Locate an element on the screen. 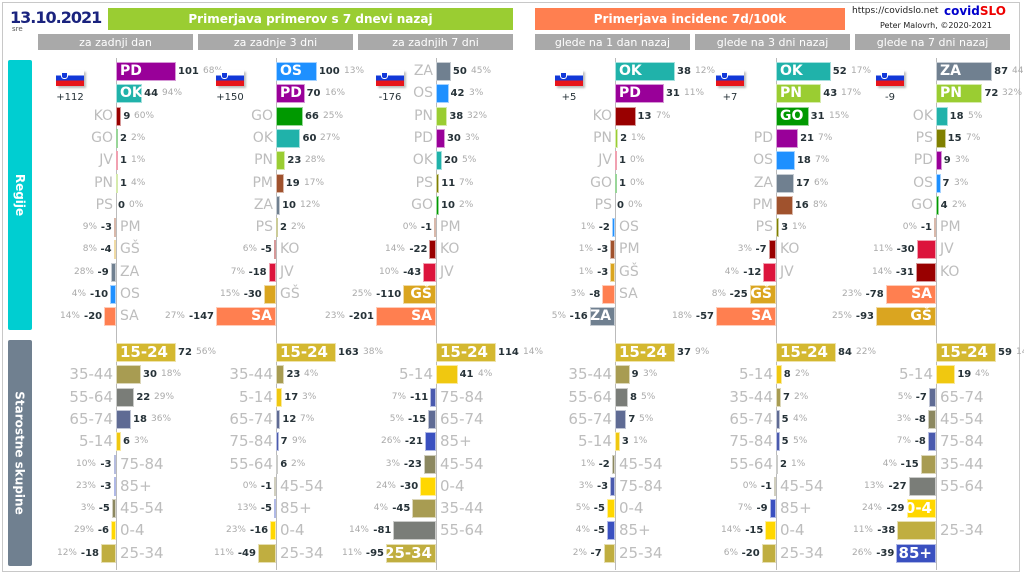 This screenshot has width=1024, height=576. bar-value: 60 is located at coordinates (309, 138).